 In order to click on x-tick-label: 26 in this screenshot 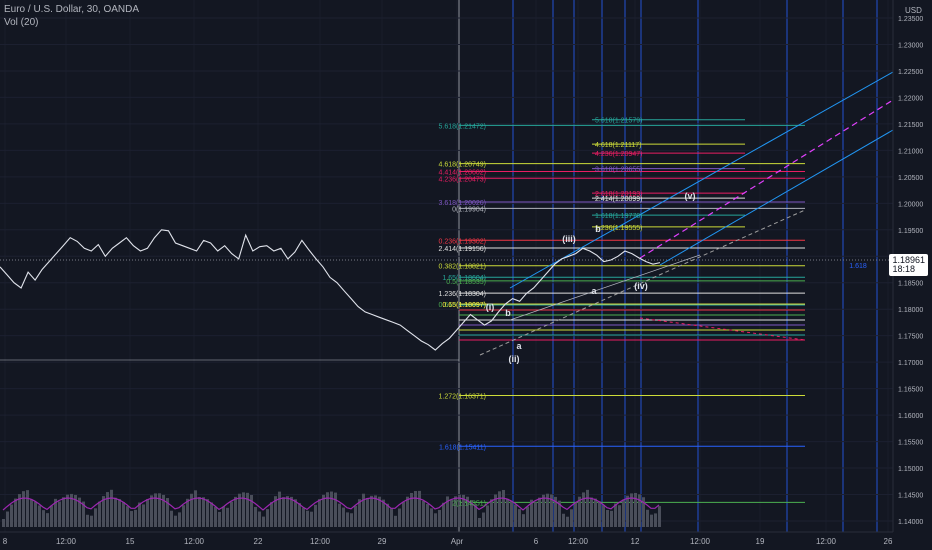, I will do `click(888, 541)`.